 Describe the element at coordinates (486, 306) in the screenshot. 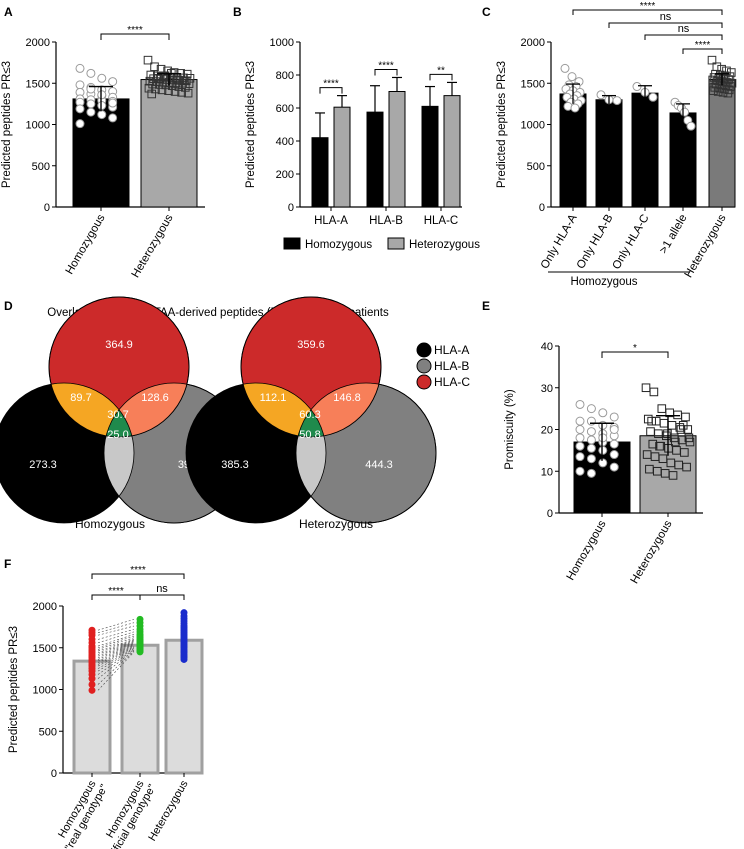

I see `panel-label-e: E` at that location.